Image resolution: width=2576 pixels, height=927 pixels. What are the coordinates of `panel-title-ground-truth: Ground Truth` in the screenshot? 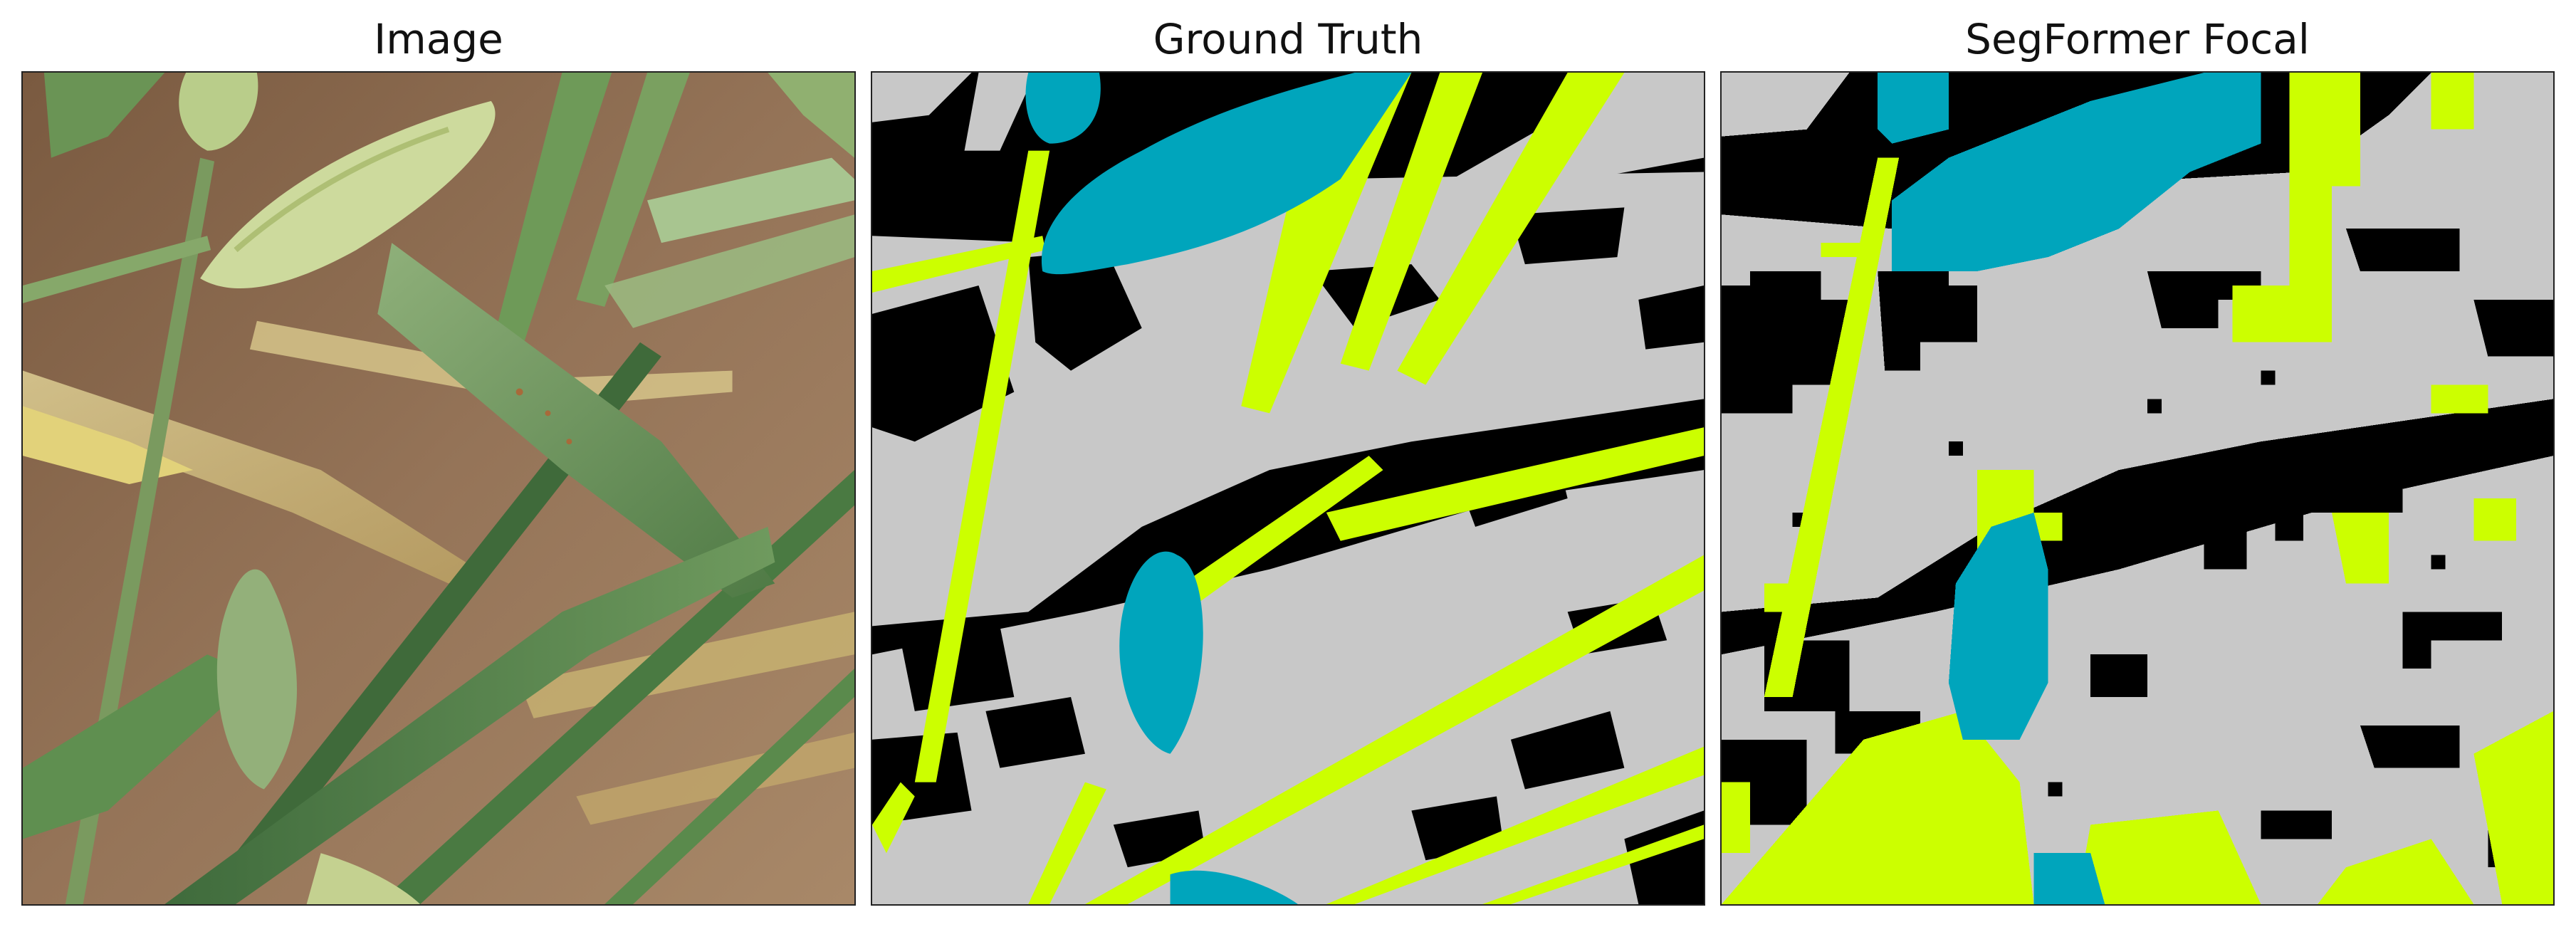 It's located at (1288, 39).